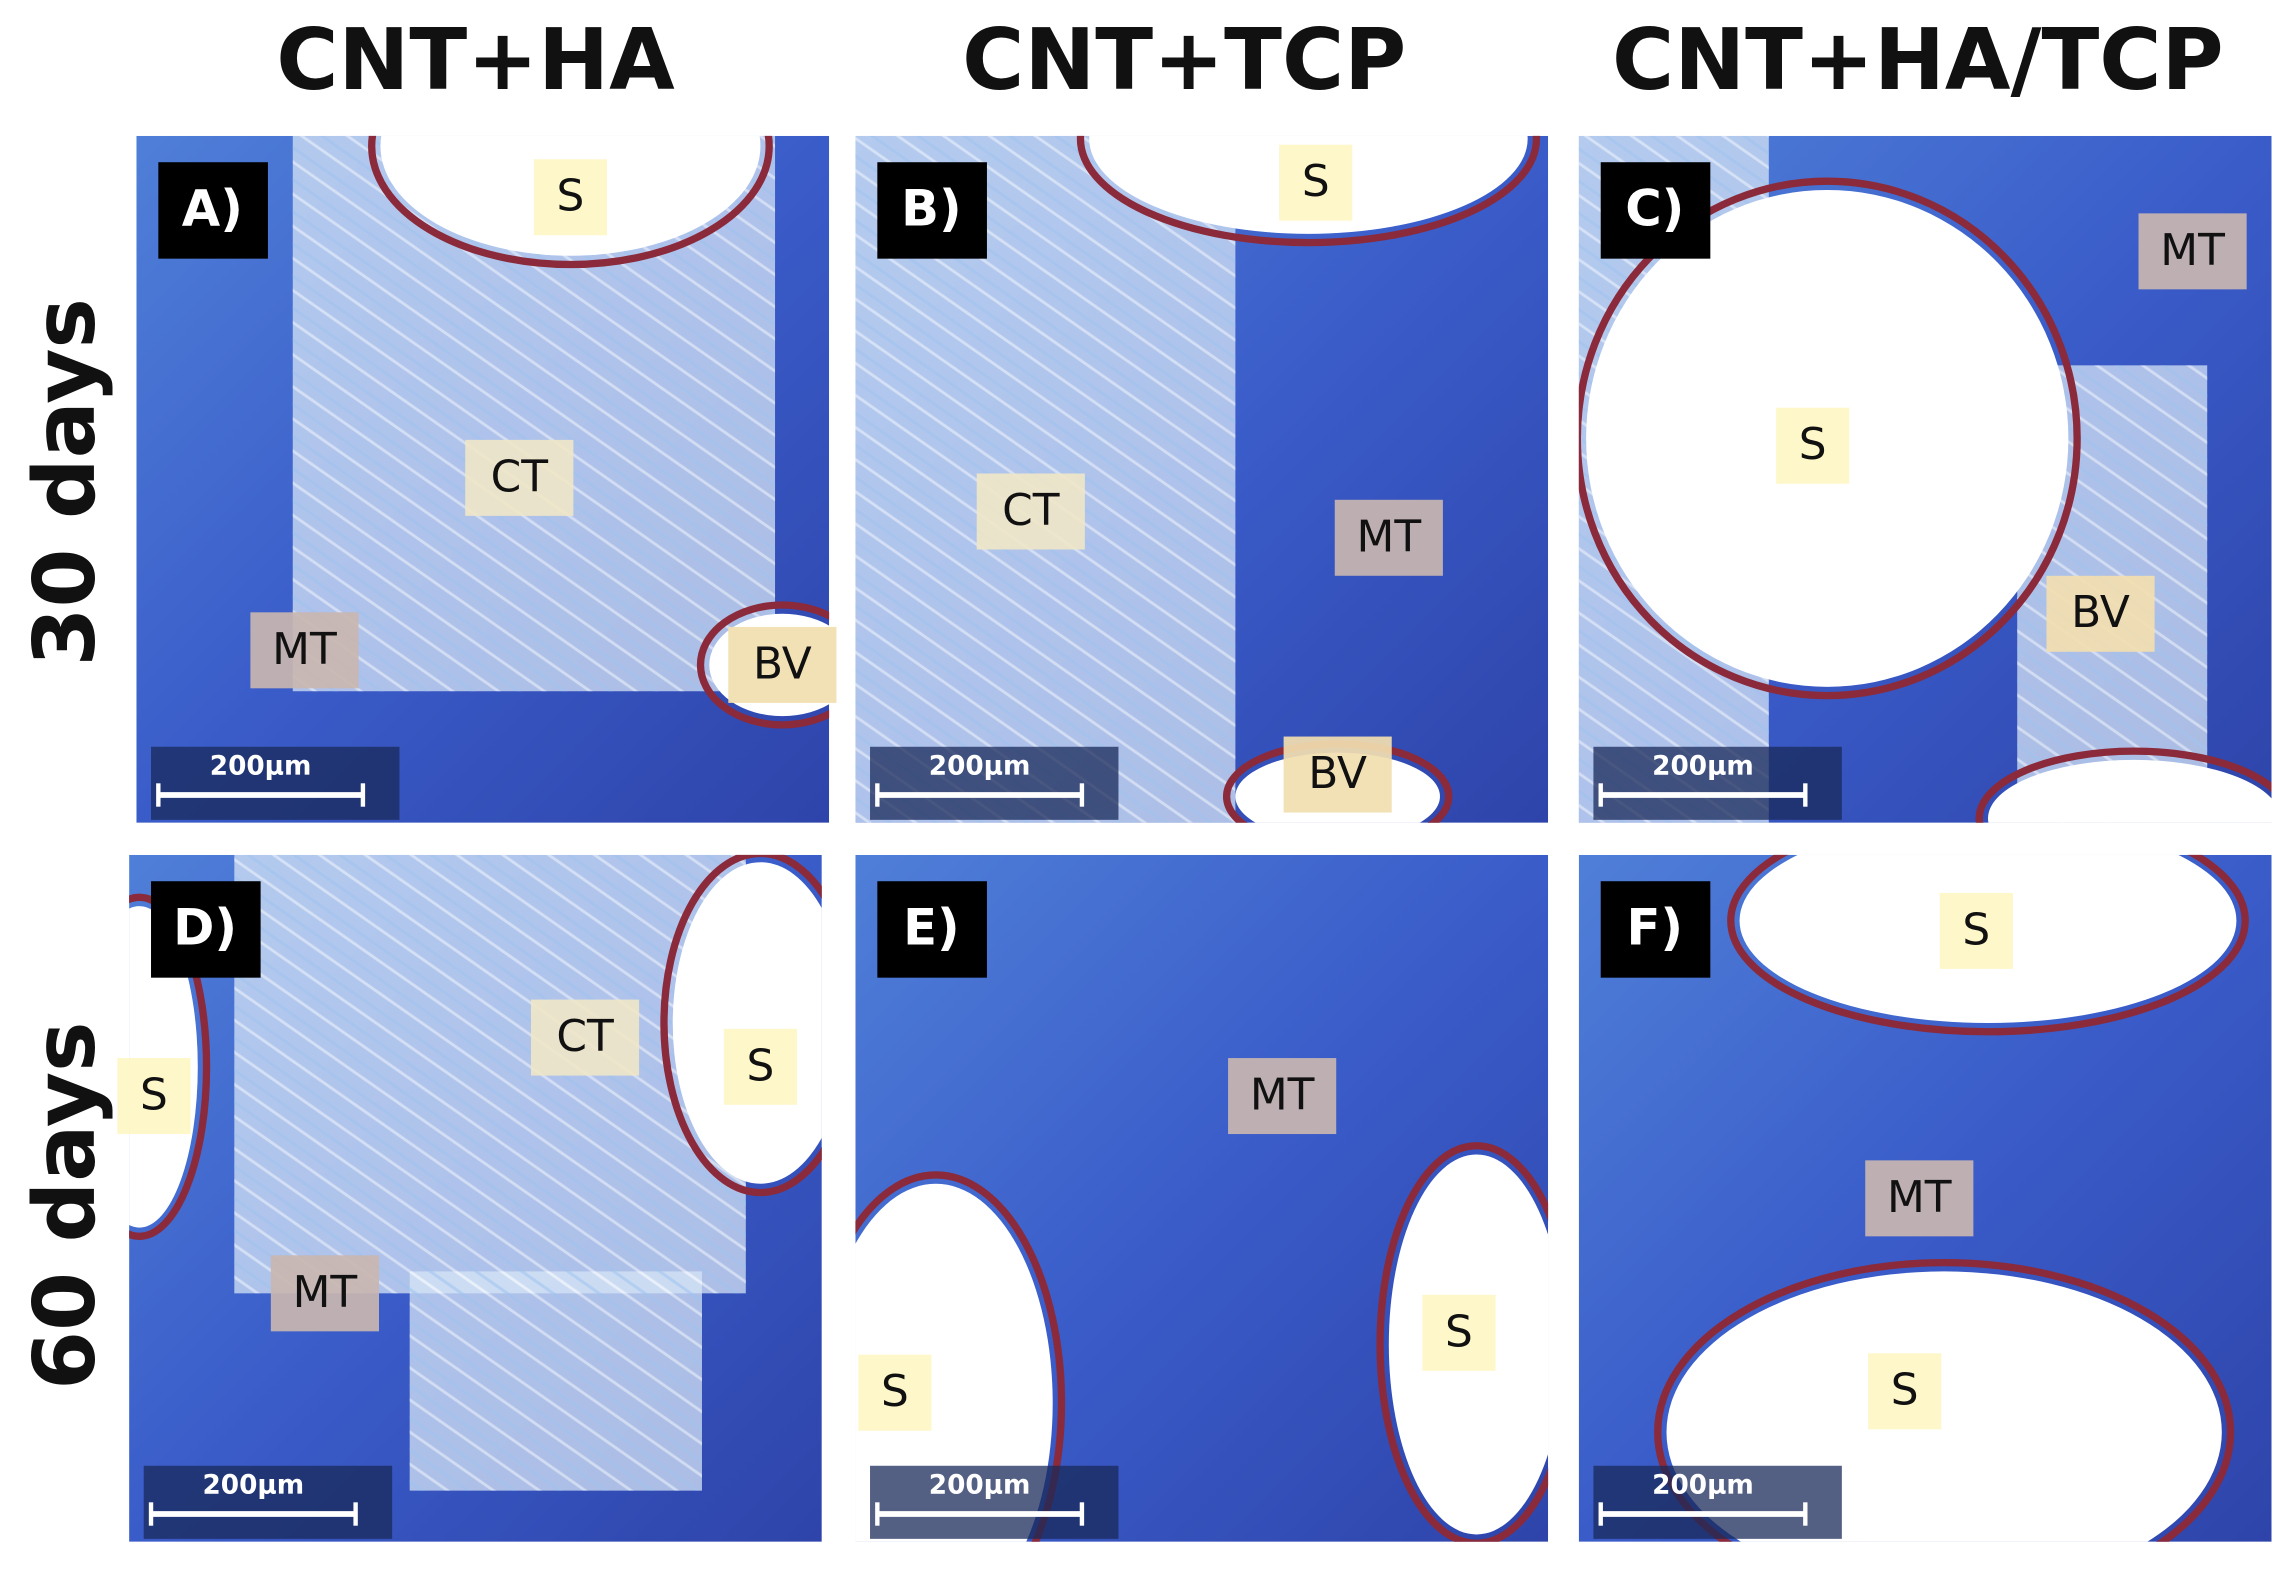  I want to click on column-header: CNT+TCP, so click(1184, 59).